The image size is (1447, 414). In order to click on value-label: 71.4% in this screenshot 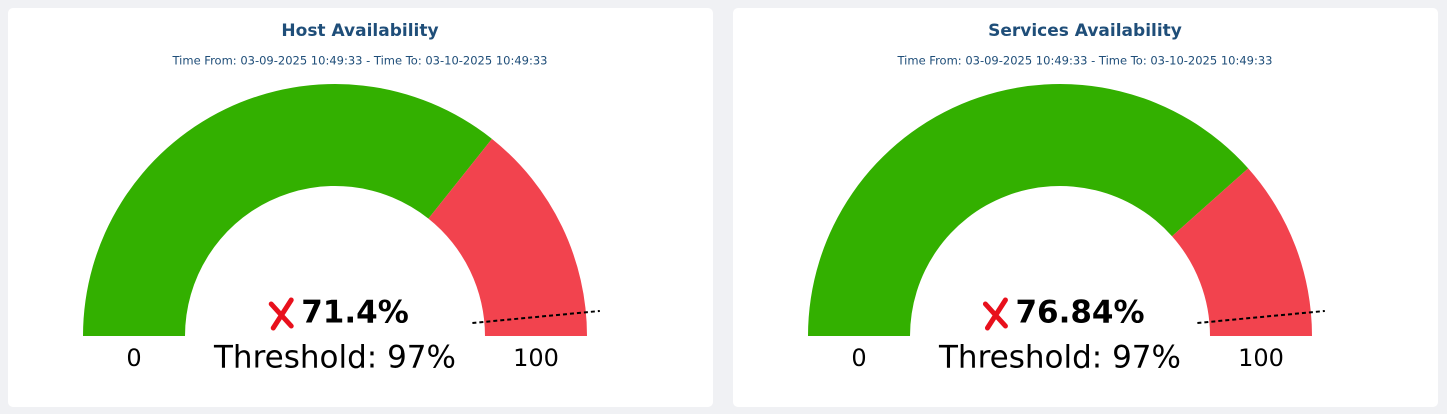, I will do `click(355, 313)`.